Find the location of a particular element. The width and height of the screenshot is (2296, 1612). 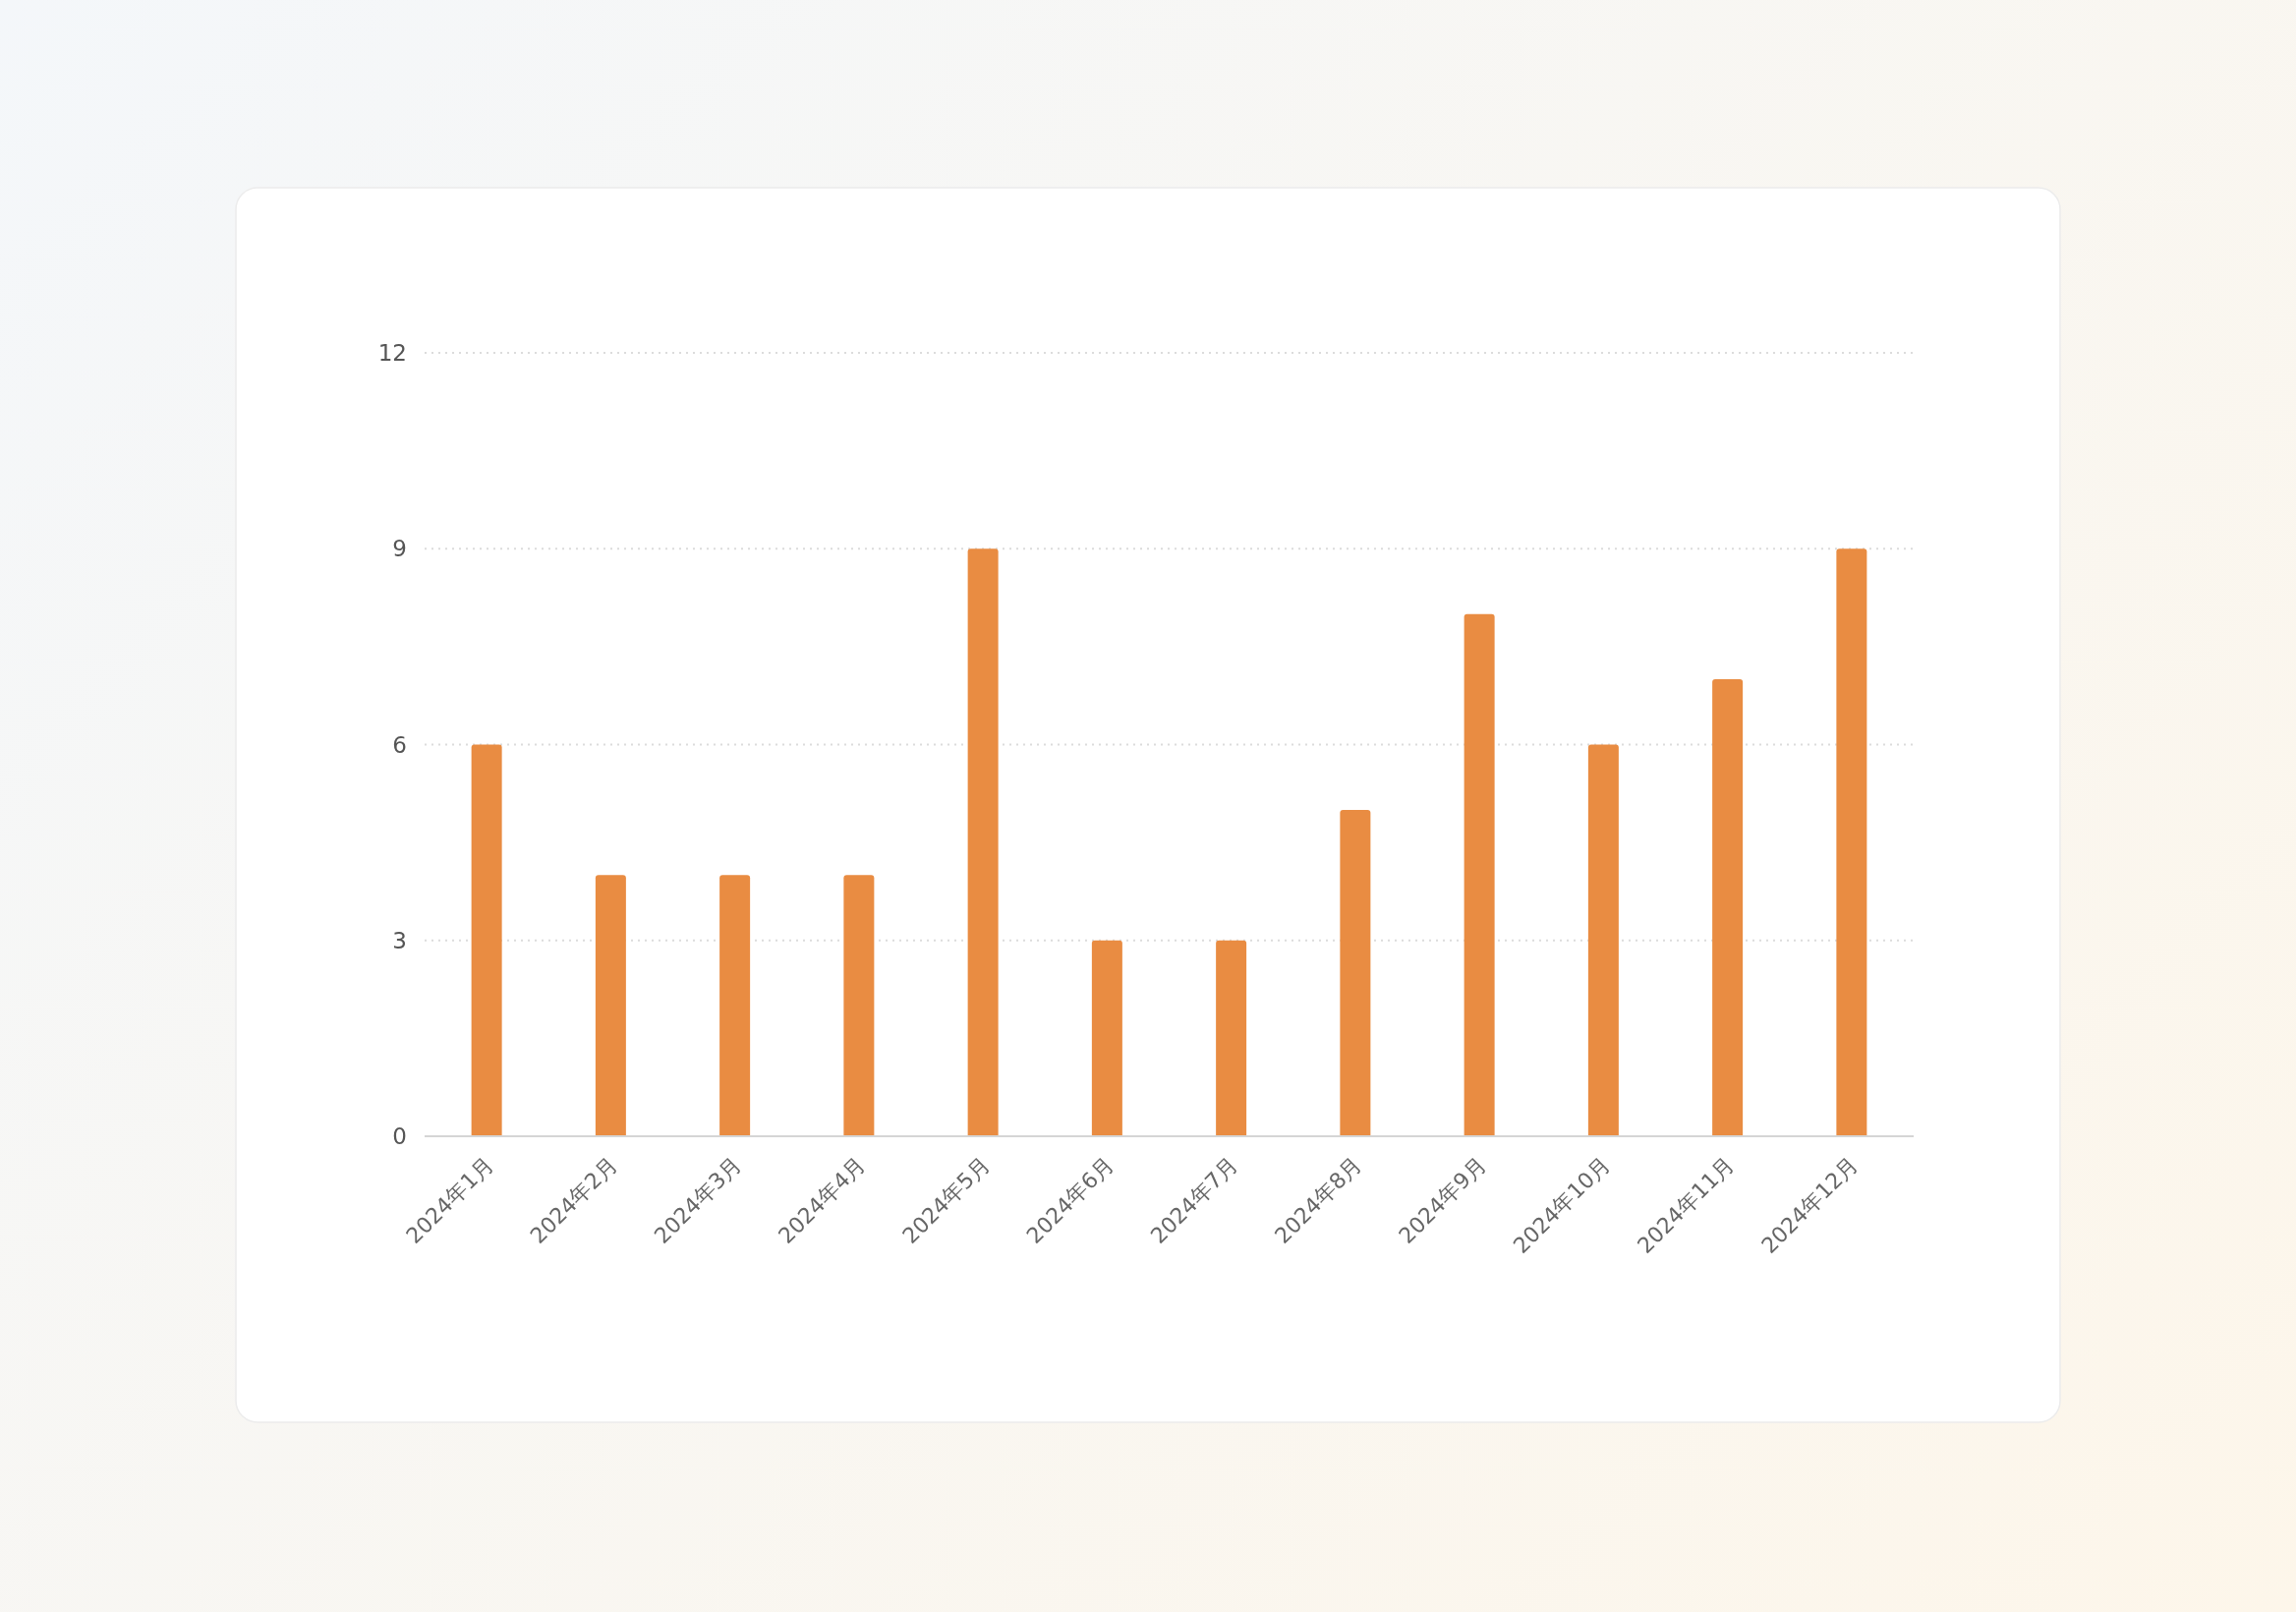

y-tick-label: 3 is located at coordinates (400, 940).